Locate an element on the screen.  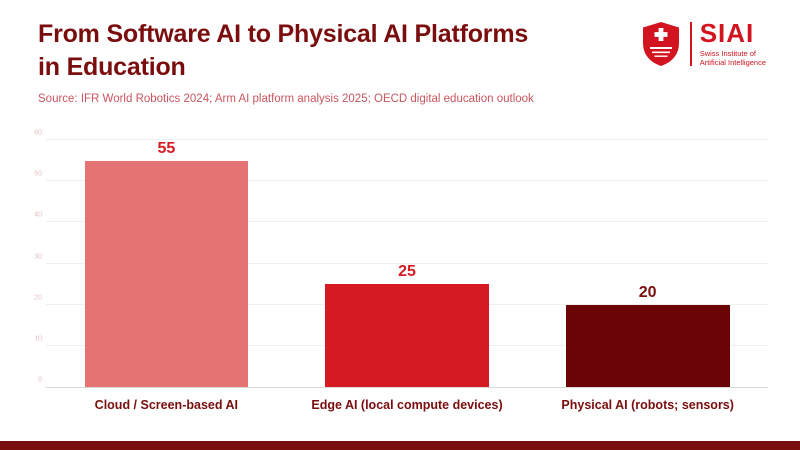
ytick-label-0: 0 is located at coordinates (40, 380).